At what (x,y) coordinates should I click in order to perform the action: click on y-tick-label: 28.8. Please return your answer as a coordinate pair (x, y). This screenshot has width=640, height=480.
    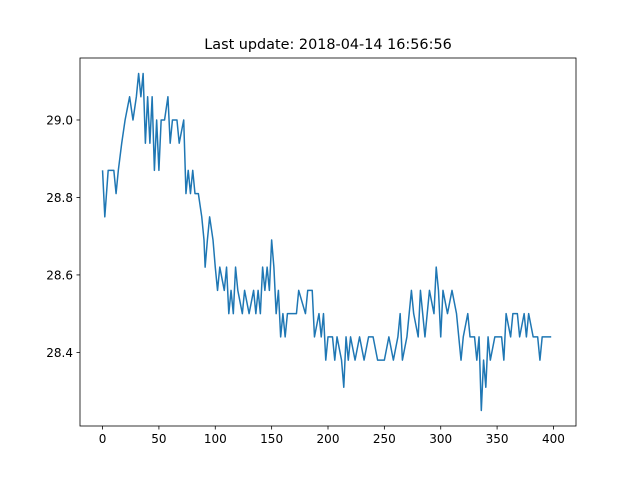
    Looking at the image, I should click on (59, 198).